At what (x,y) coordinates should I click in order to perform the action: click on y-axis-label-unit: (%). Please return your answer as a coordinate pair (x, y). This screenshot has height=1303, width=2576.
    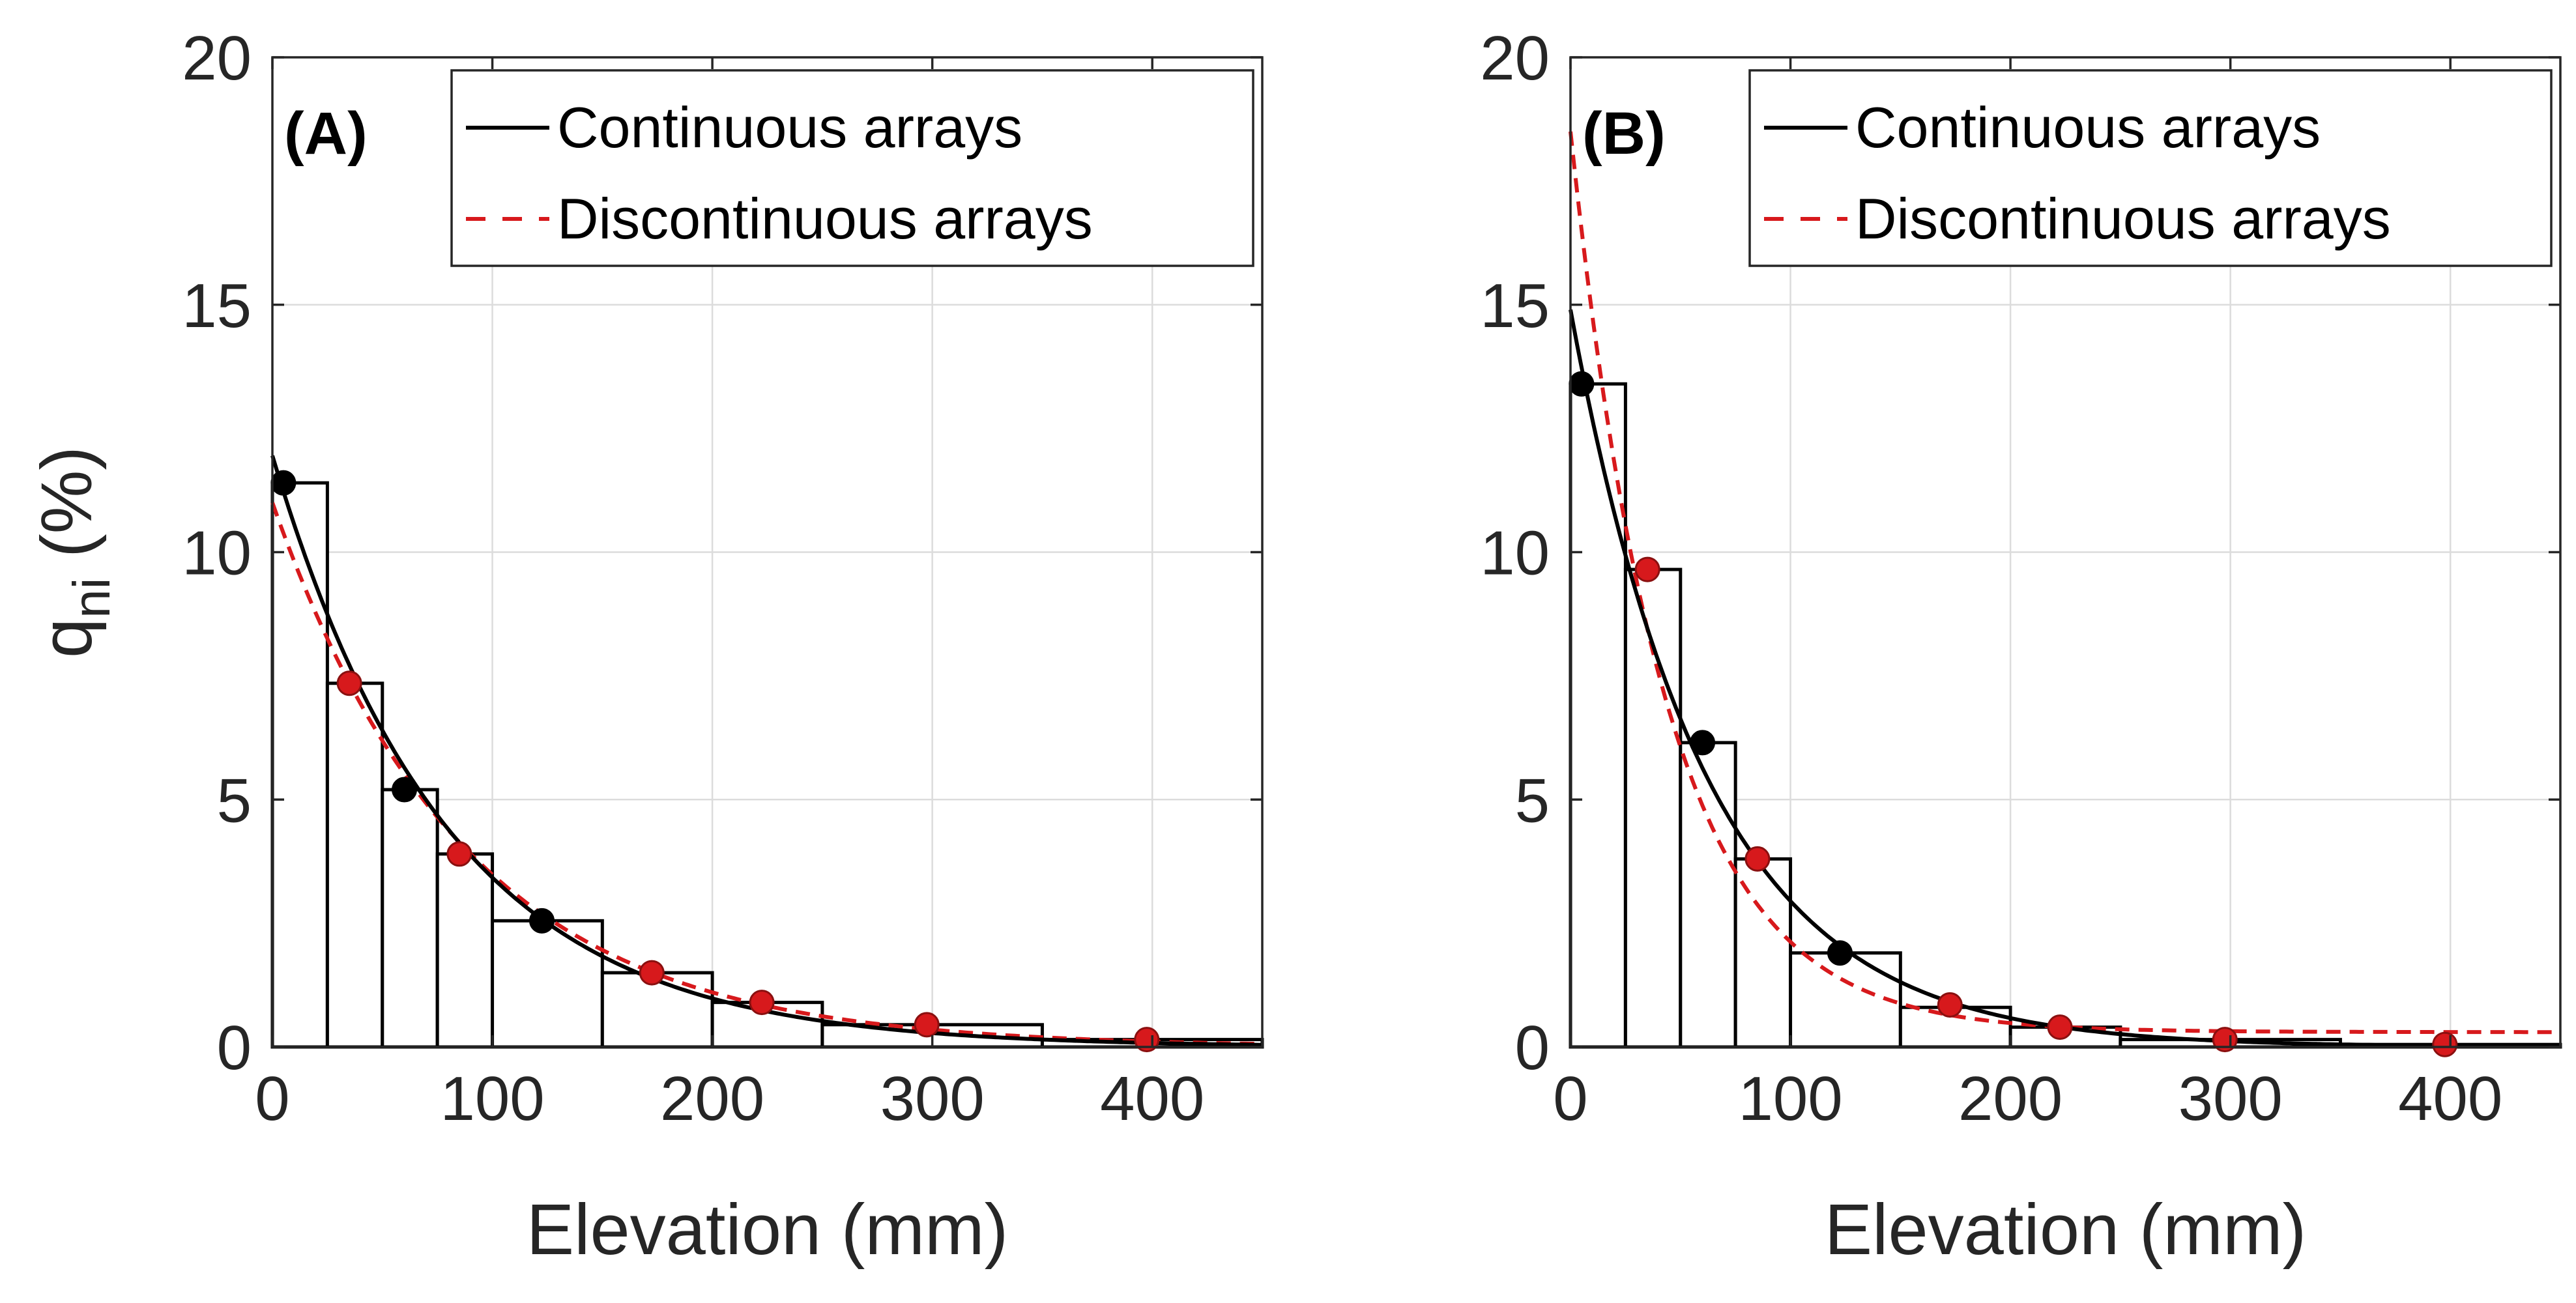
    Looking at the image, I should click on (67, 512).